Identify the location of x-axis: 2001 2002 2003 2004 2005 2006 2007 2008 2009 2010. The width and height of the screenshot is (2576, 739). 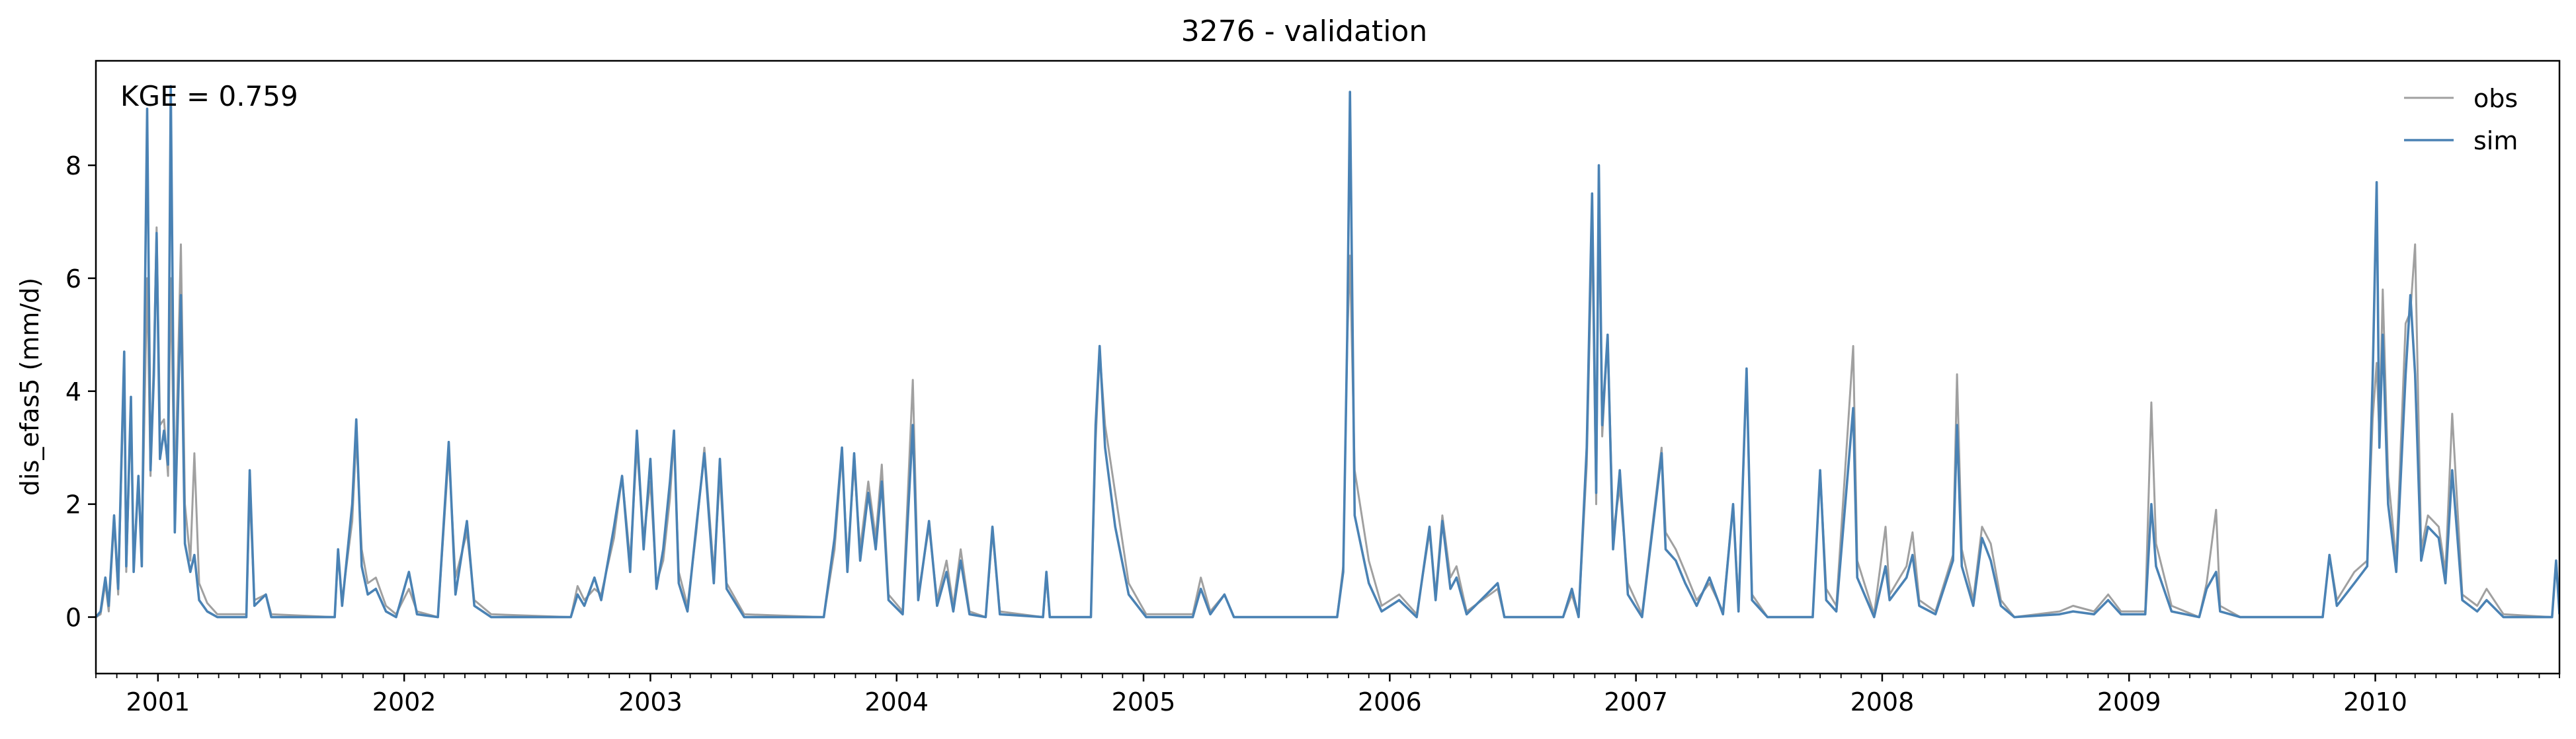
(1327, 695).